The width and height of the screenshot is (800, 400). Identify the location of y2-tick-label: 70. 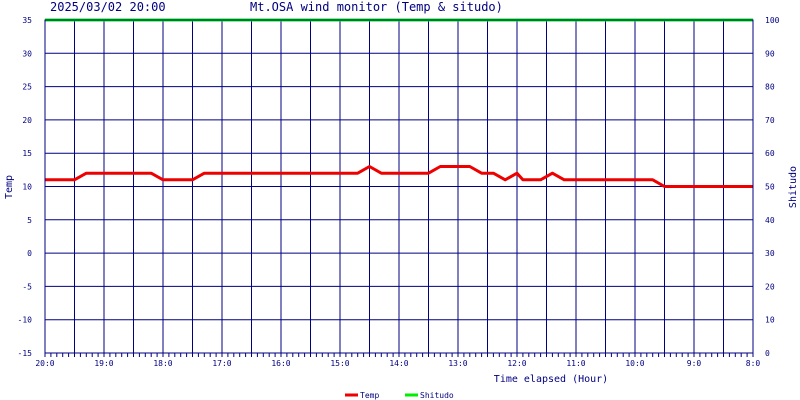
(770, 120).